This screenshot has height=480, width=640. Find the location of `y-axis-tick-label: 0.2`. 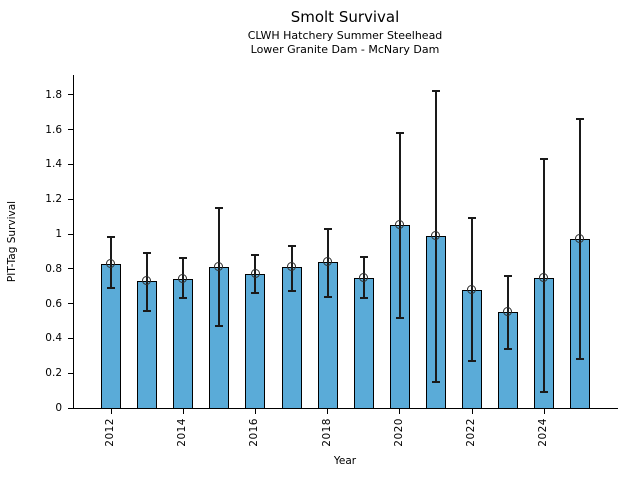

y-axis-tick-label: 0.2 is located at coordinates (53, 373).